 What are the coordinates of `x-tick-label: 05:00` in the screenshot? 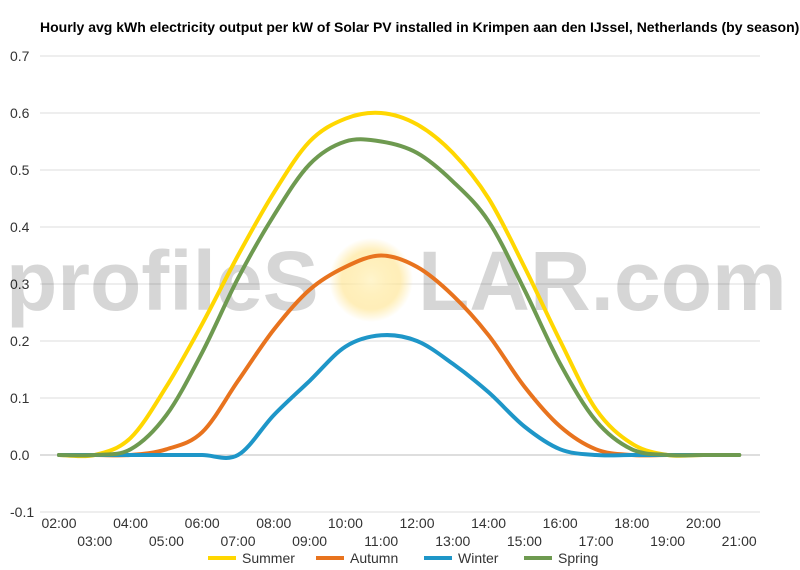 It's located at (166, 541).